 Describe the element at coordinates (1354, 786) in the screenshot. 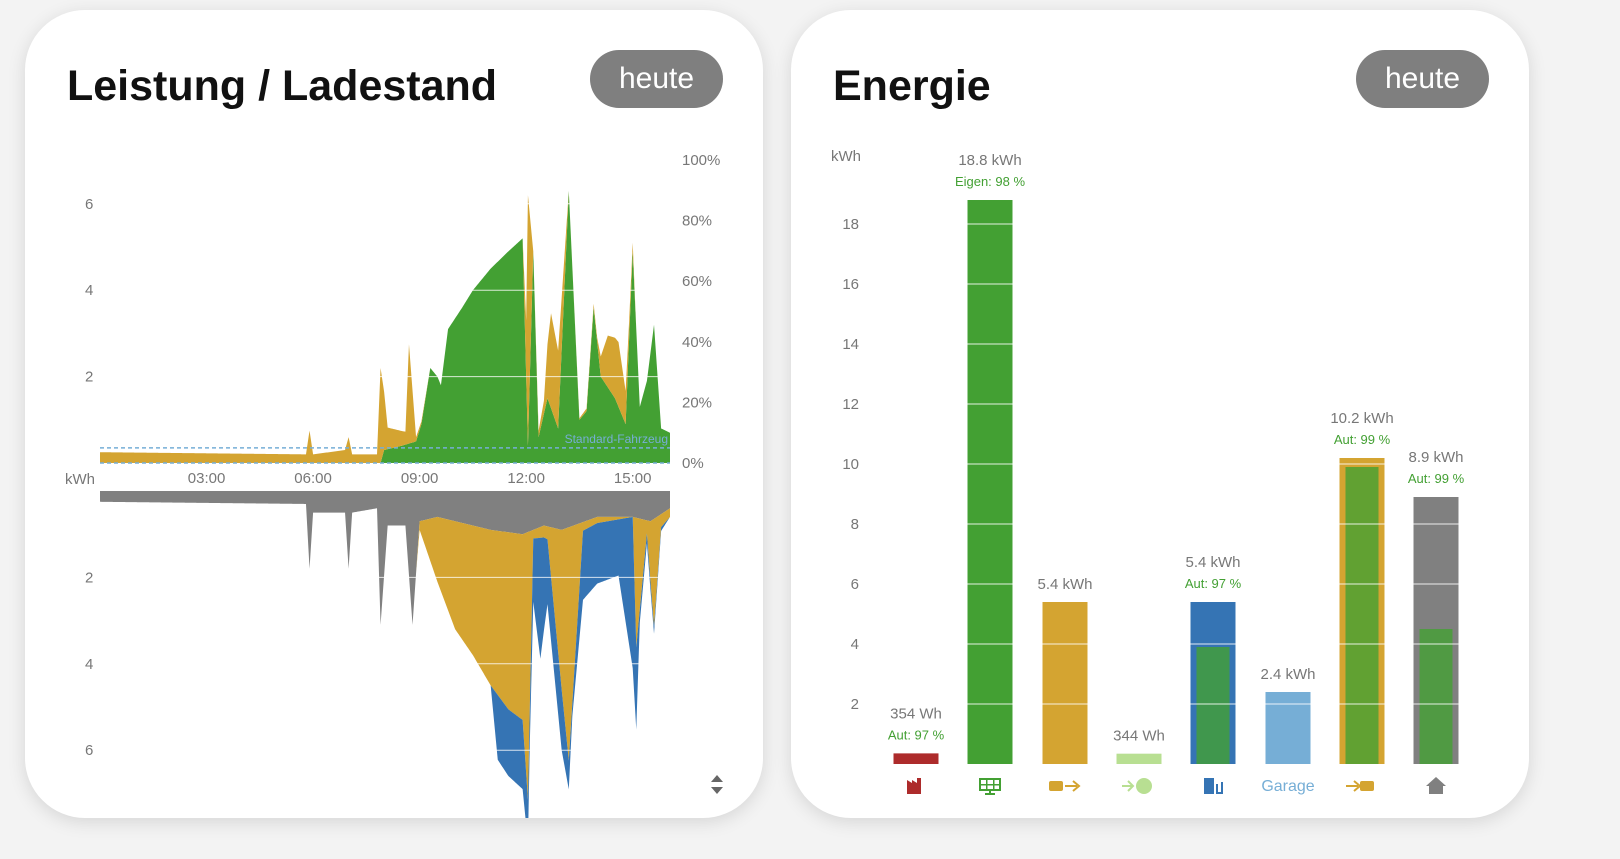

I see `battery-in-icon-shape` at that location.